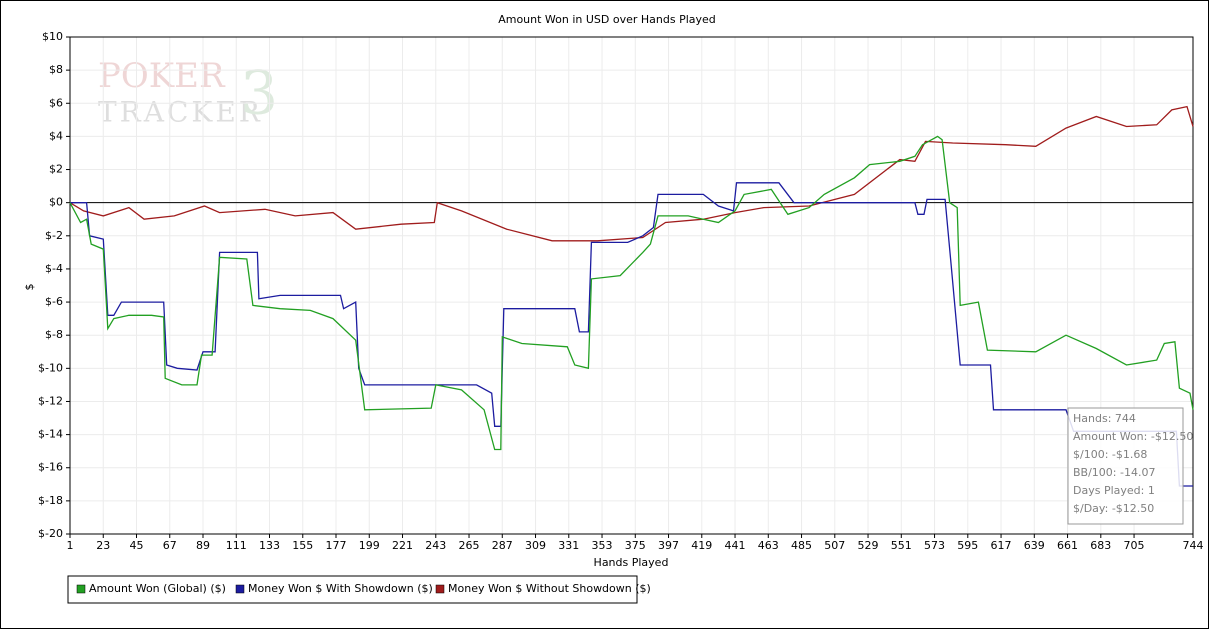 Image resolution: width=1210 pixels, height=634 pixels. I want to click on x-tick-label: 507, so click(834, 545).